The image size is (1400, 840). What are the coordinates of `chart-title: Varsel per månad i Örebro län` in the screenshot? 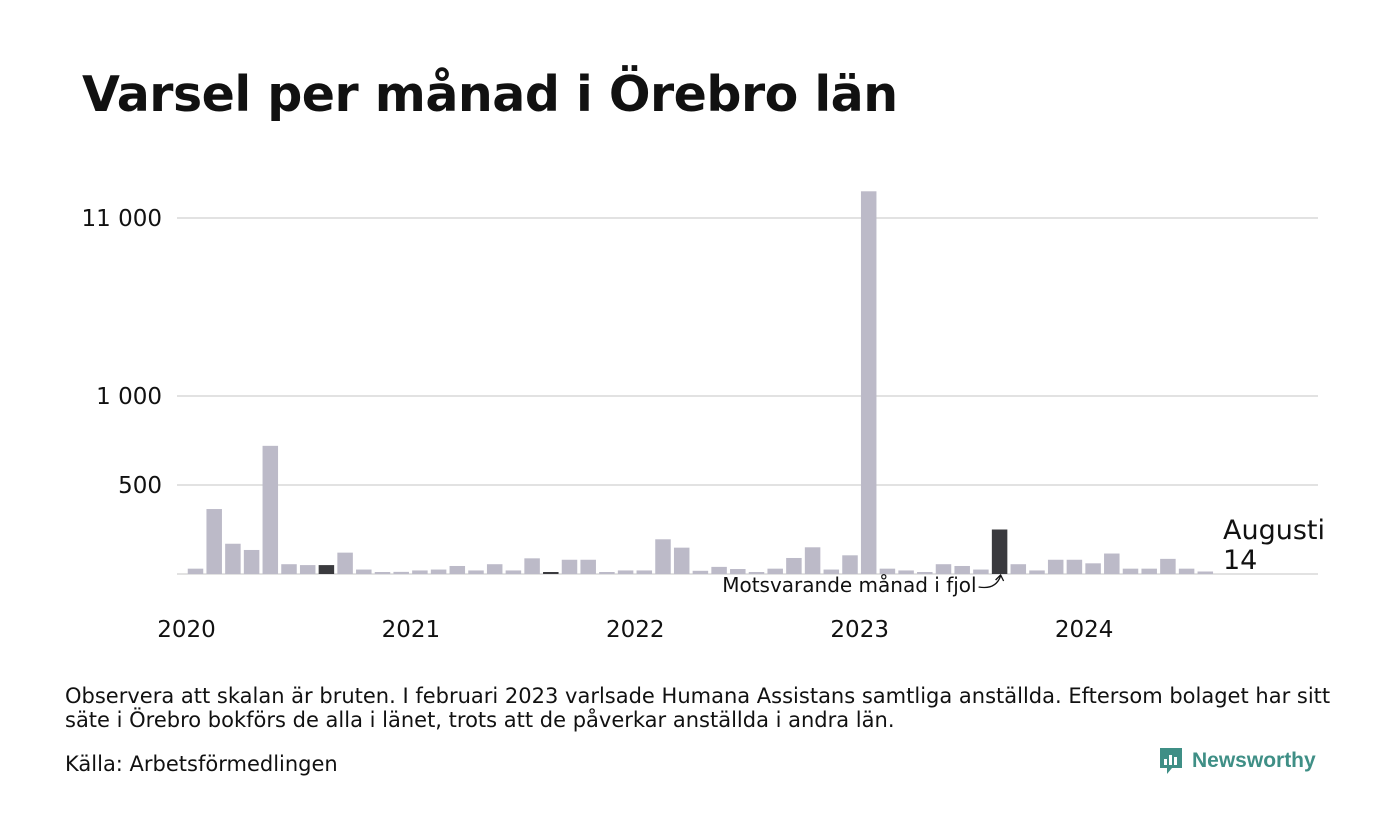 It's located at (490, 94).